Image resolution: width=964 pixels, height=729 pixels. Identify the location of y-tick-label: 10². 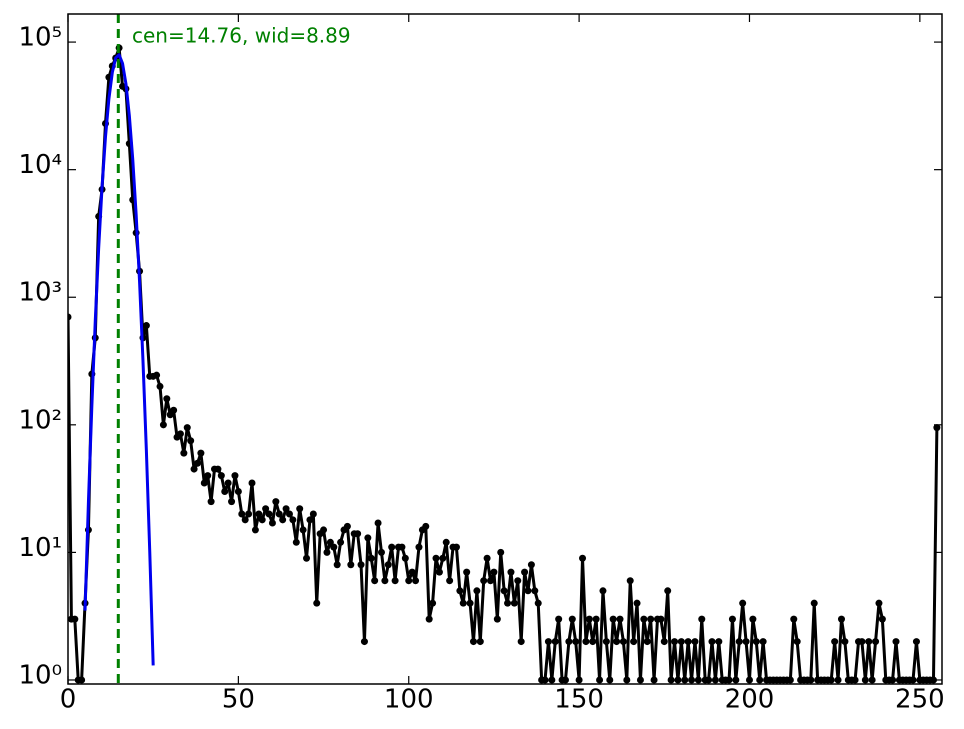
(40, 420).